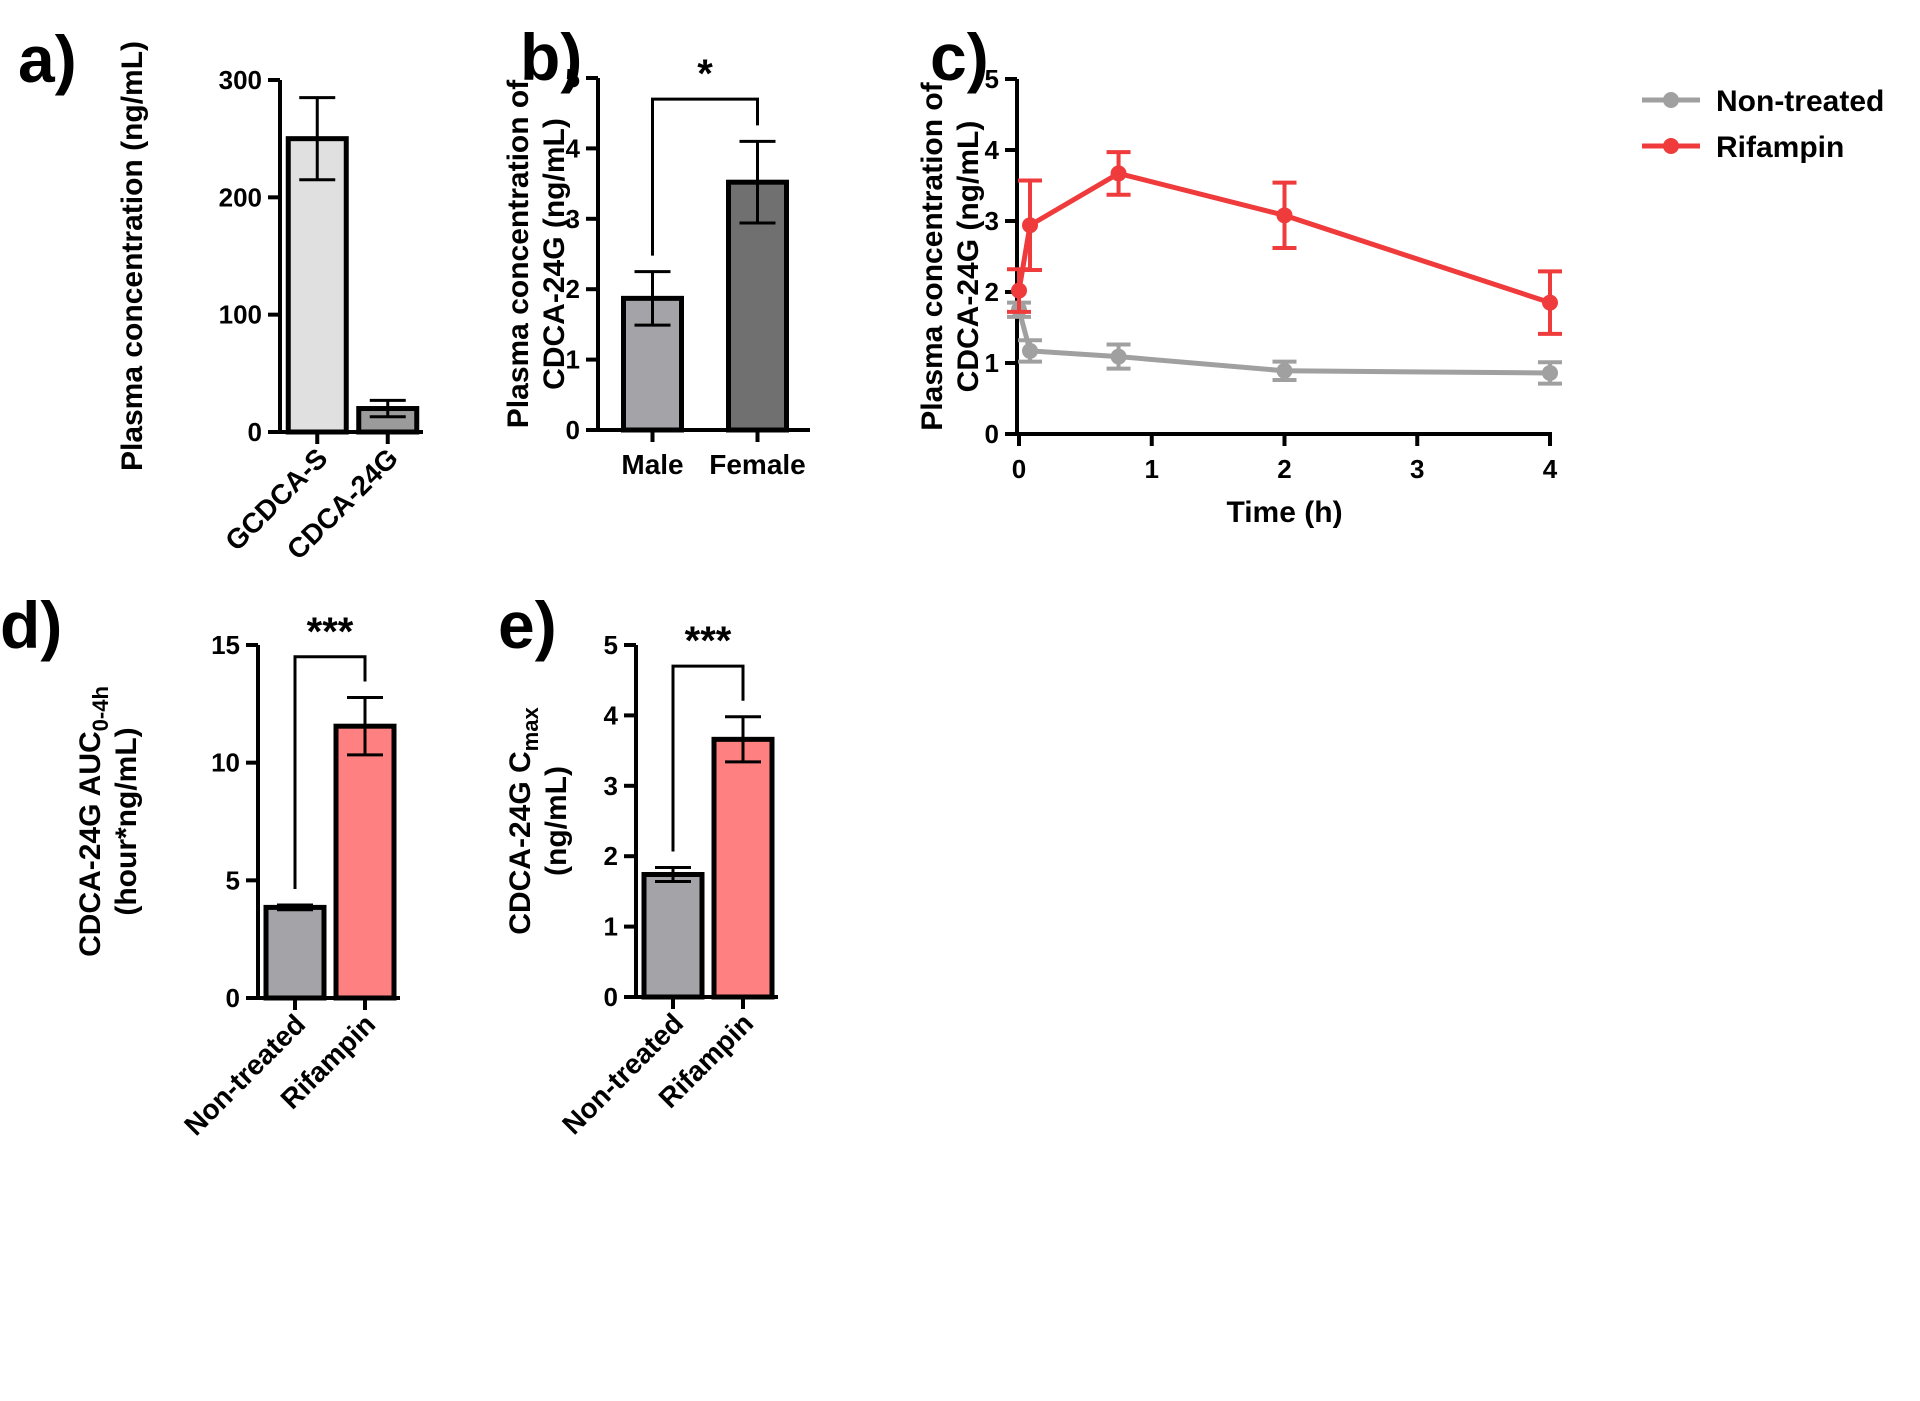 The width and height of the screenshot is (1920, 1401). Describe the element at coordinates (1019, 469) in the screenshot. I see `x-tick-label: 0` at that location.